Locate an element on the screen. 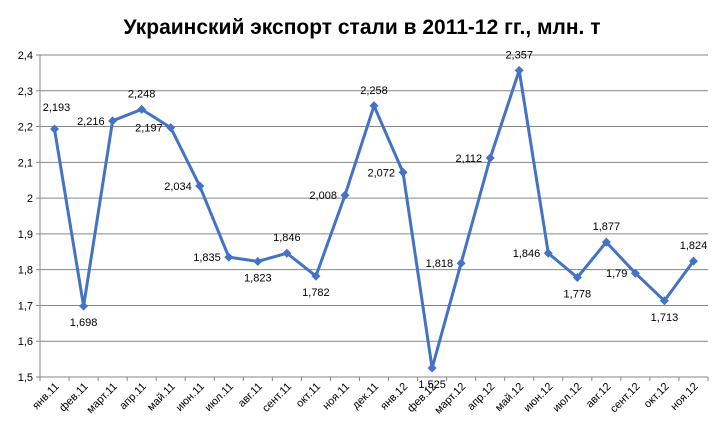 The image size is (724, 439). y-tick-label: 2,2 is located at coordinates (25, 128).